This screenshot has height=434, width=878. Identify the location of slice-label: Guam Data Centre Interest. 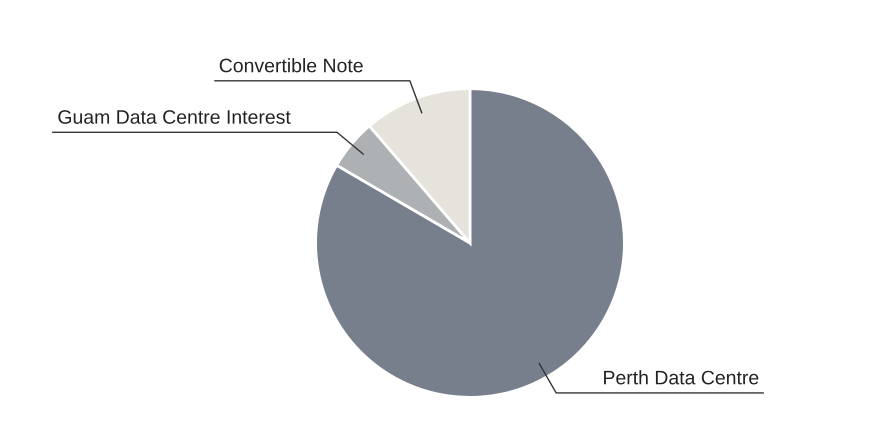
(174, 117).